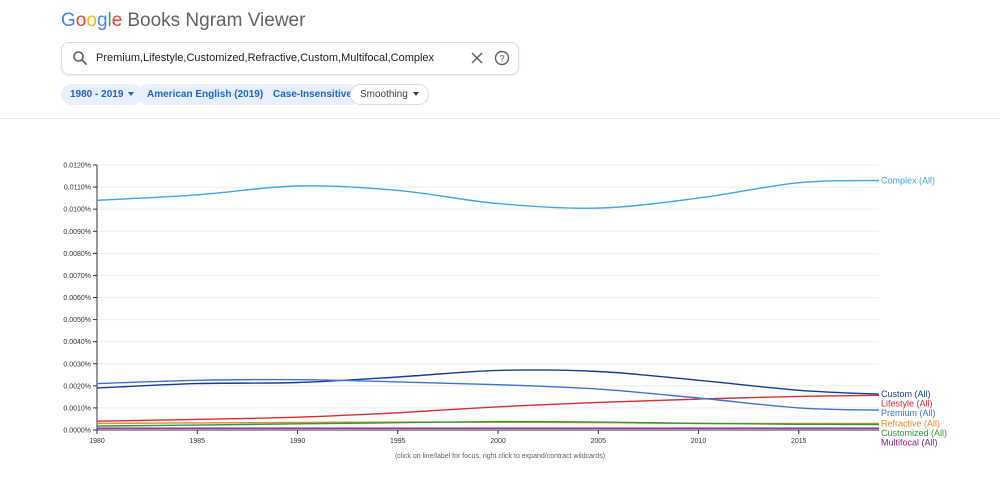 This screenshot has height=480, width=1000. Describe the element at coordinates (77, 254) in the screenshot. I see `y-tick-label: 0.0080%` at that location.